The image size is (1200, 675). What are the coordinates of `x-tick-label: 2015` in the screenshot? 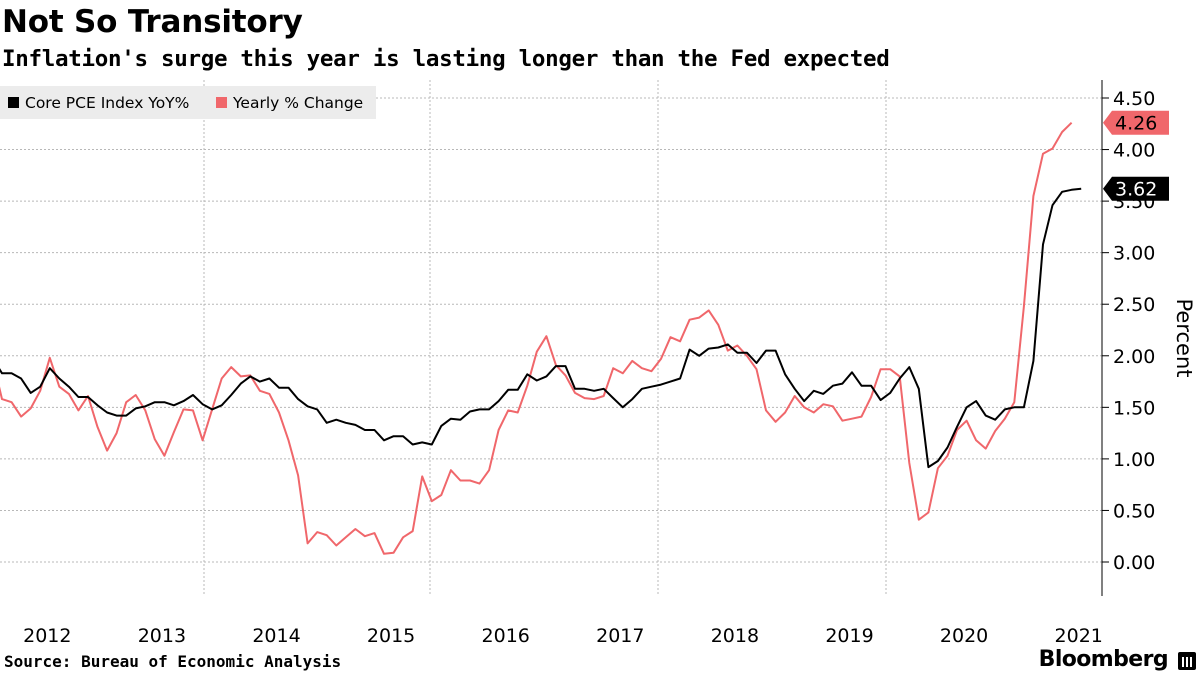 It's located at (391, 636).